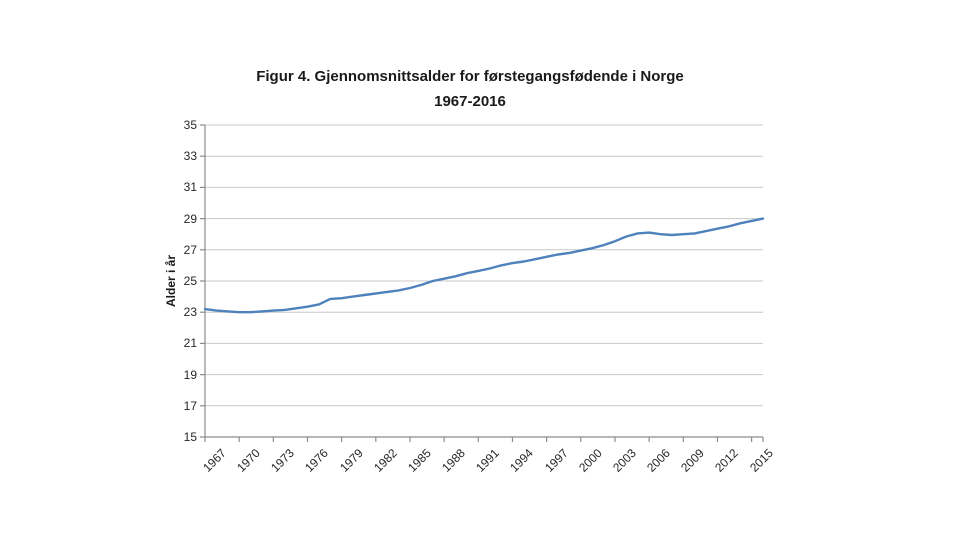 The image size is (970, 546). What do you see at coordinates (190, 218) in the screenshot?
I see `y-axis-tick-label: 29` at bounding box center [190, 218].